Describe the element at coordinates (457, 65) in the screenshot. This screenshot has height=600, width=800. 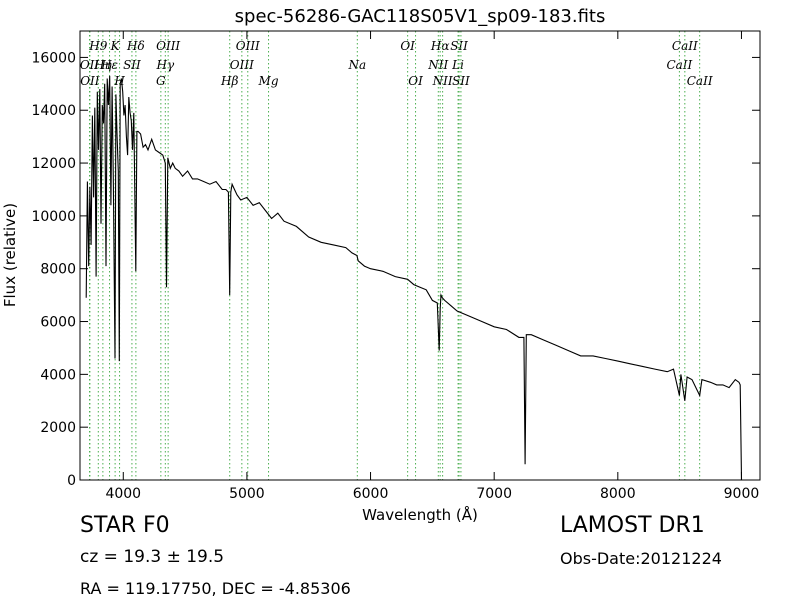
I see `spectral-line-label: Li` at that location.